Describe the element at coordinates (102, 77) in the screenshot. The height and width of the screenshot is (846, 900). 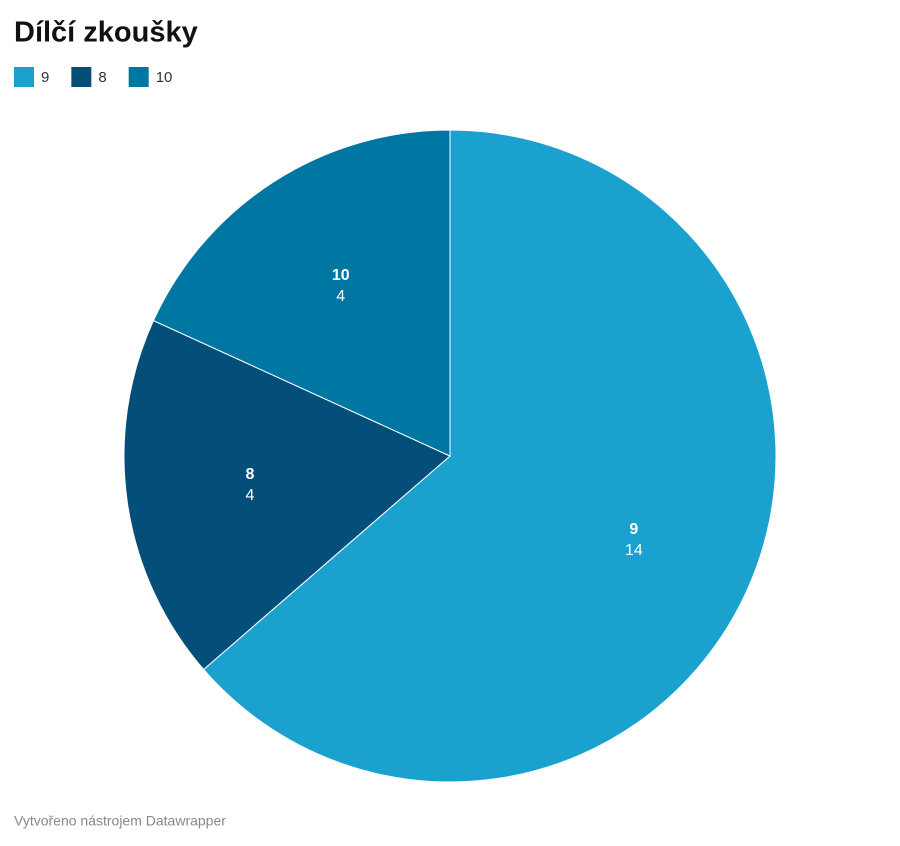
I see `legend-label: 8` at that location.